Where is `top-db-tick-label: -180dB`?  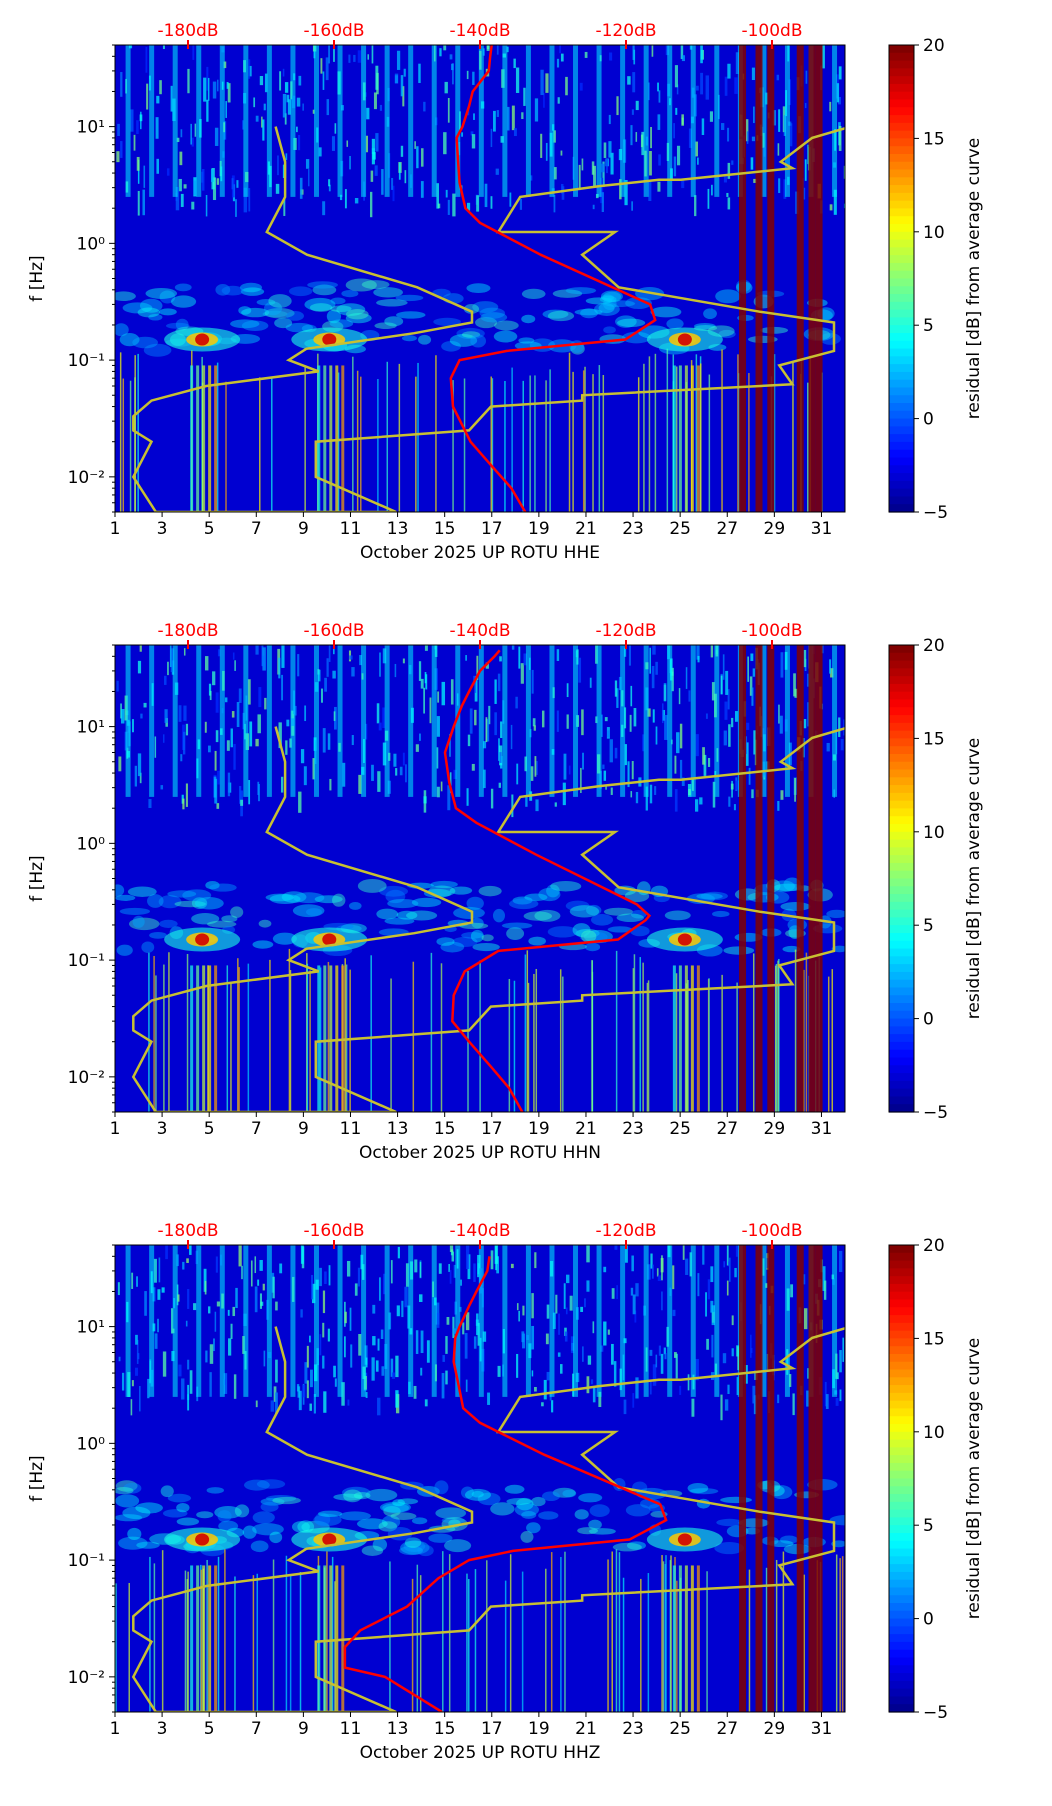 top-db-tick-label: -180dB is located at coordinates (187, 31).